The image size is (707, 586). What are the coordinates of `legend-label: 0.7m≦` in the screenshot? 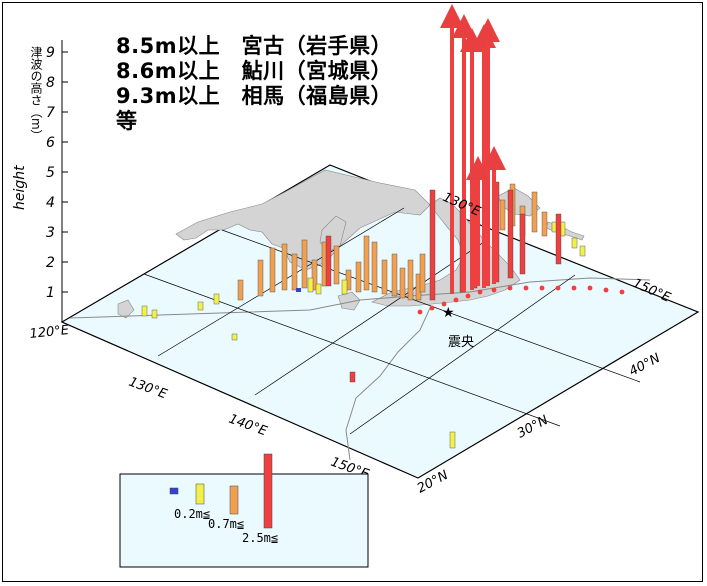 It's located at (226, 524).